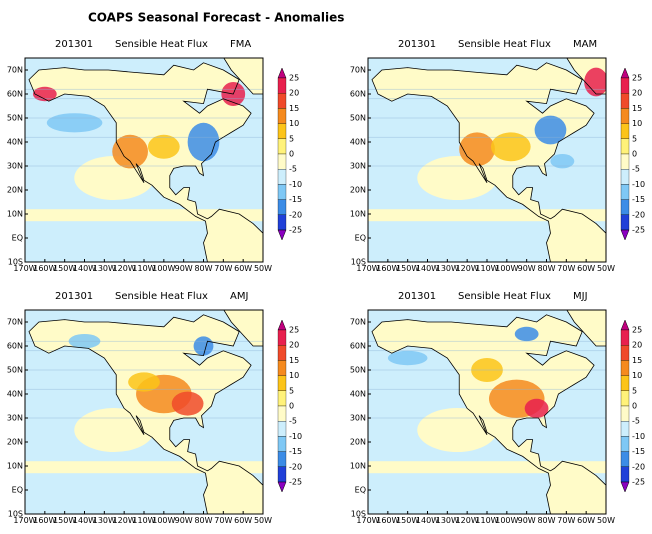  What do you see at coordinates (263, 268) in the screenshot?
I see `lon-label: 50W` at bounding box center [263, 268].